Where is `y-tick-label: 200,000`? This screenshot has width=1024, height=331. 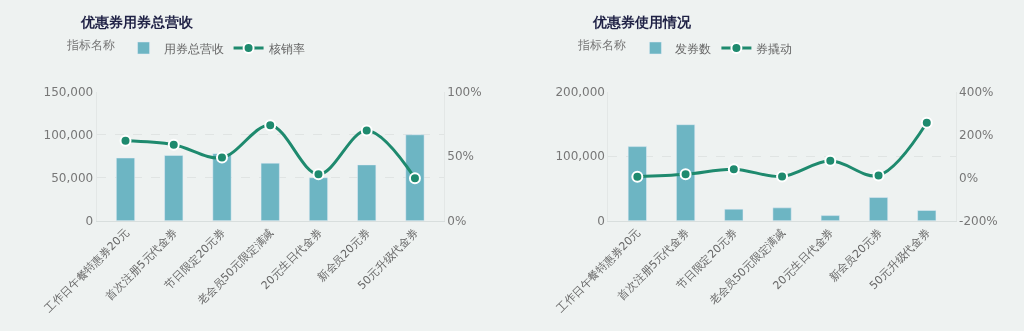
y-tick-label: 200,000 is located at coordinates (580, 92).